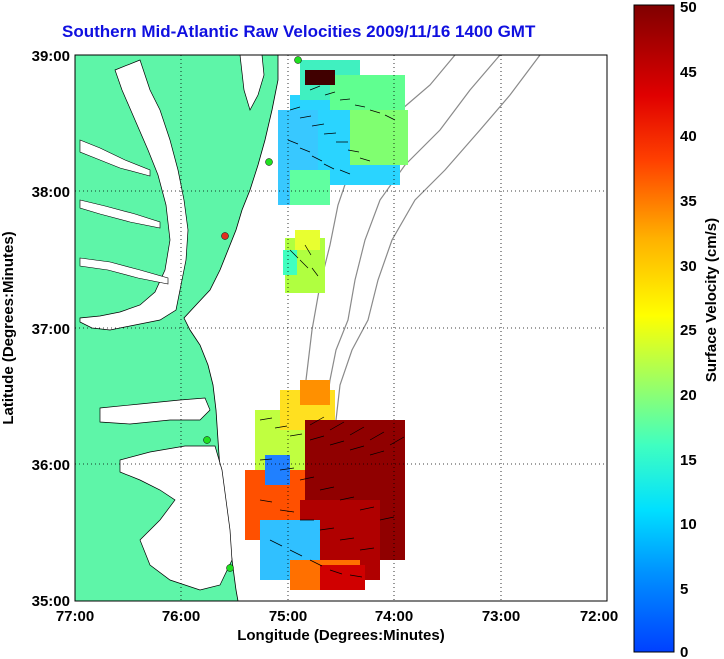  I want to click on velocity-field-north, so click(343, 132).